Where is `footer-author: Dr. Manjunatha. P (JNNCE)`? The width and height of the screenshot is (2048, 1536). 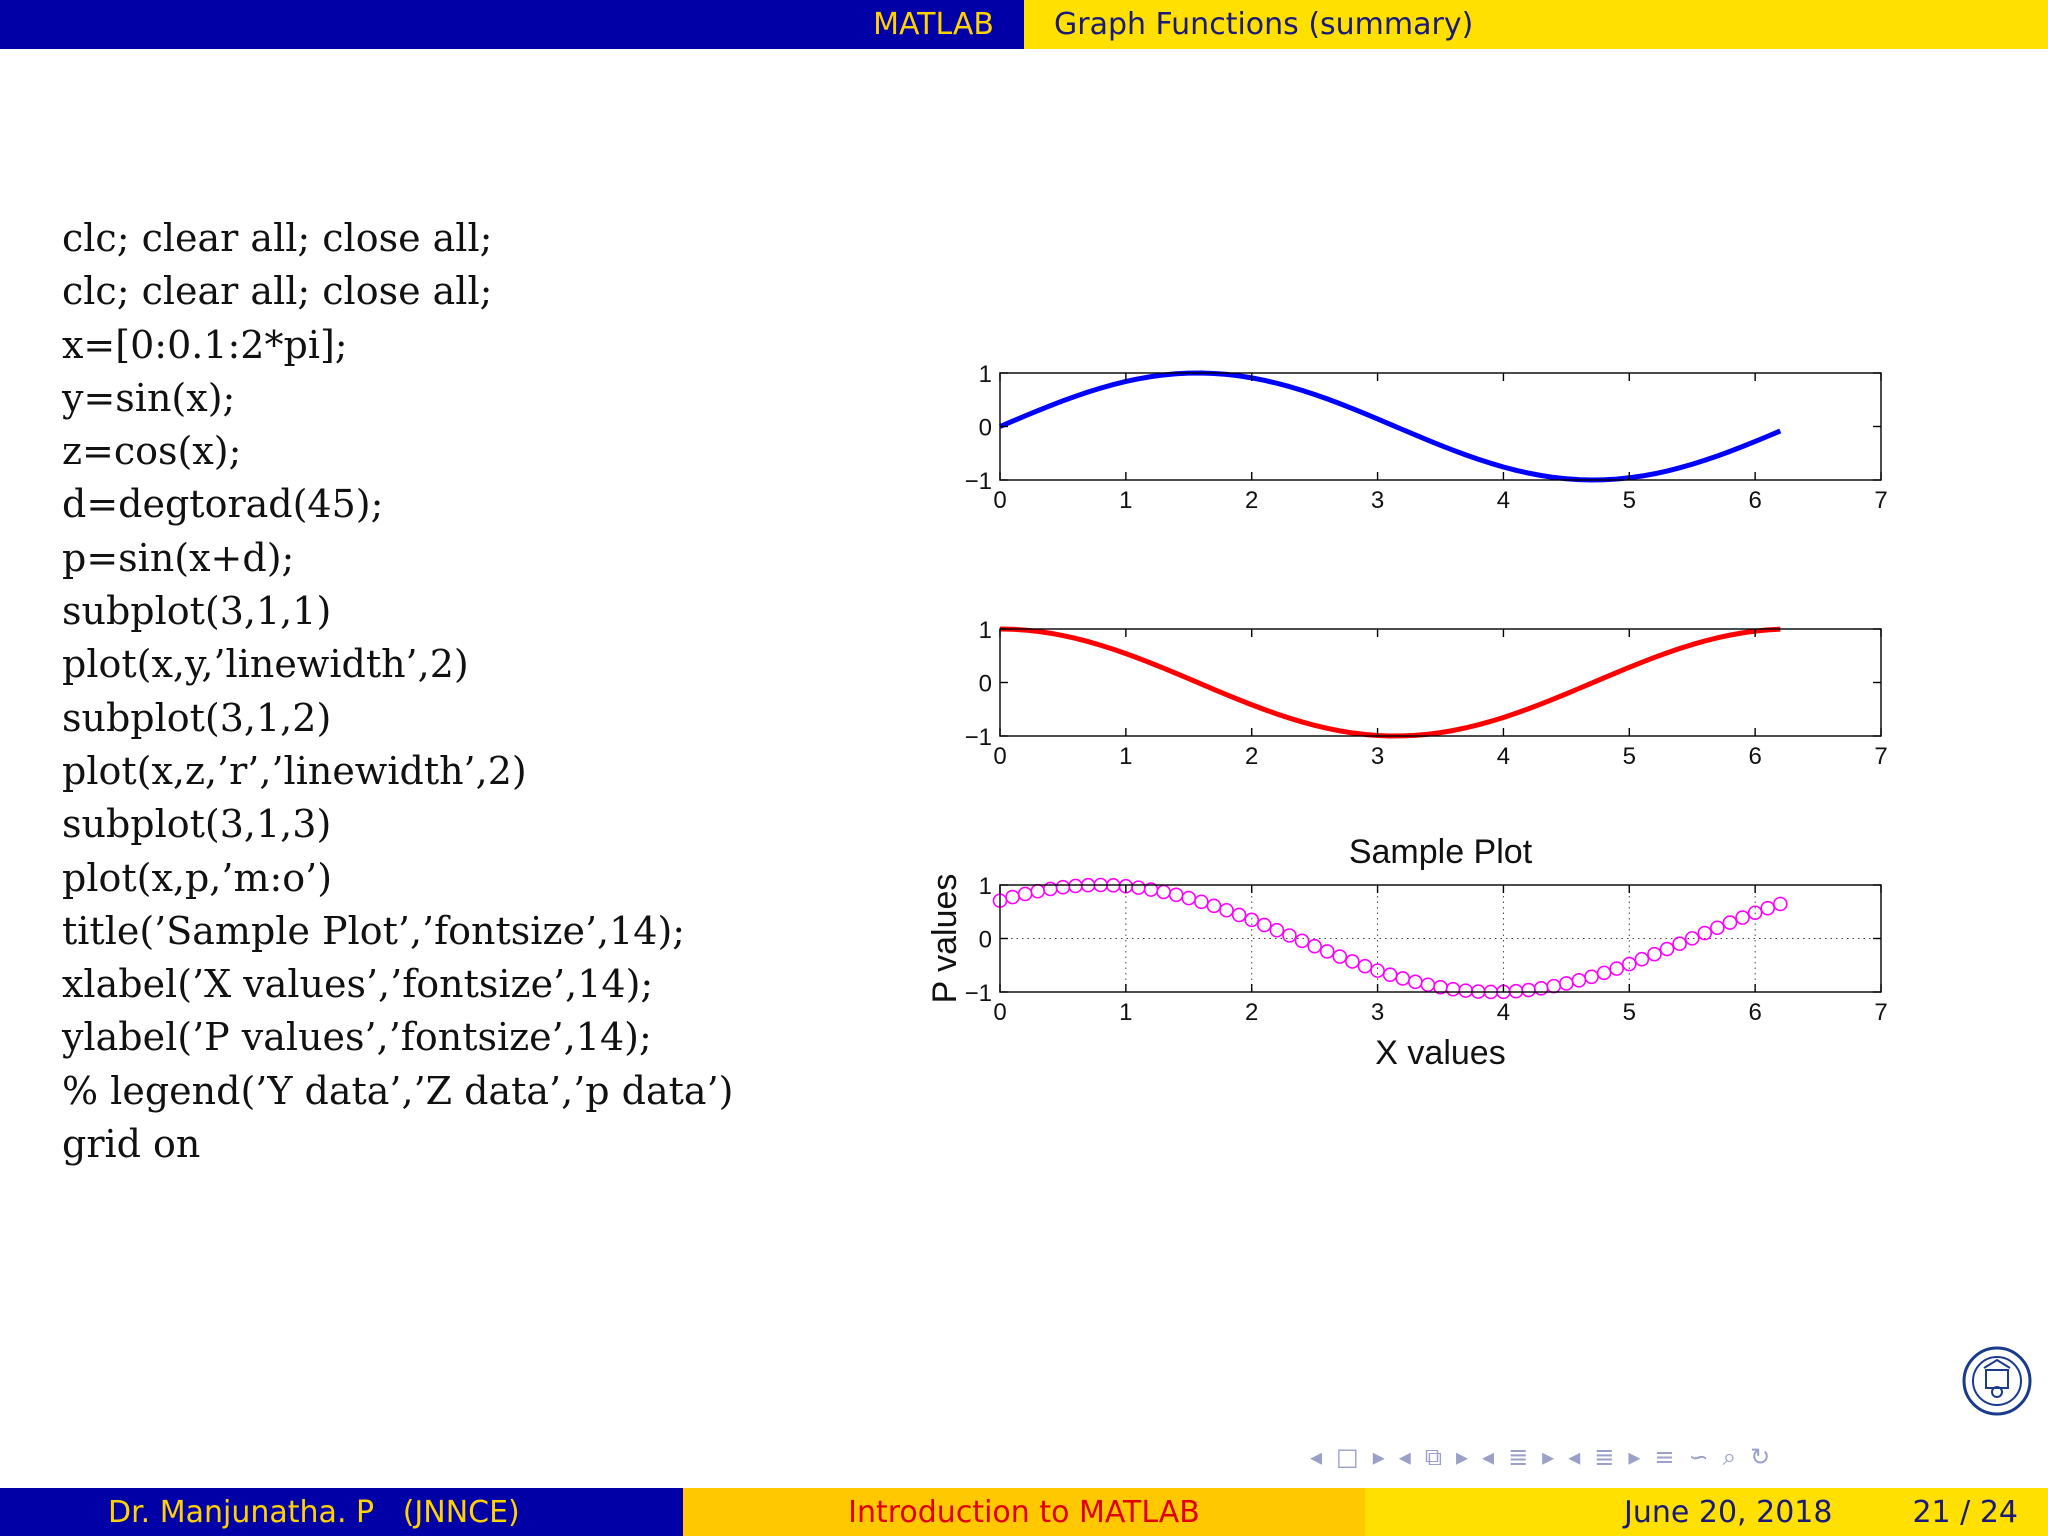 footer-author: Dr. Manjunatha. P (JNNCE) is located at coordinates (341, 1512).